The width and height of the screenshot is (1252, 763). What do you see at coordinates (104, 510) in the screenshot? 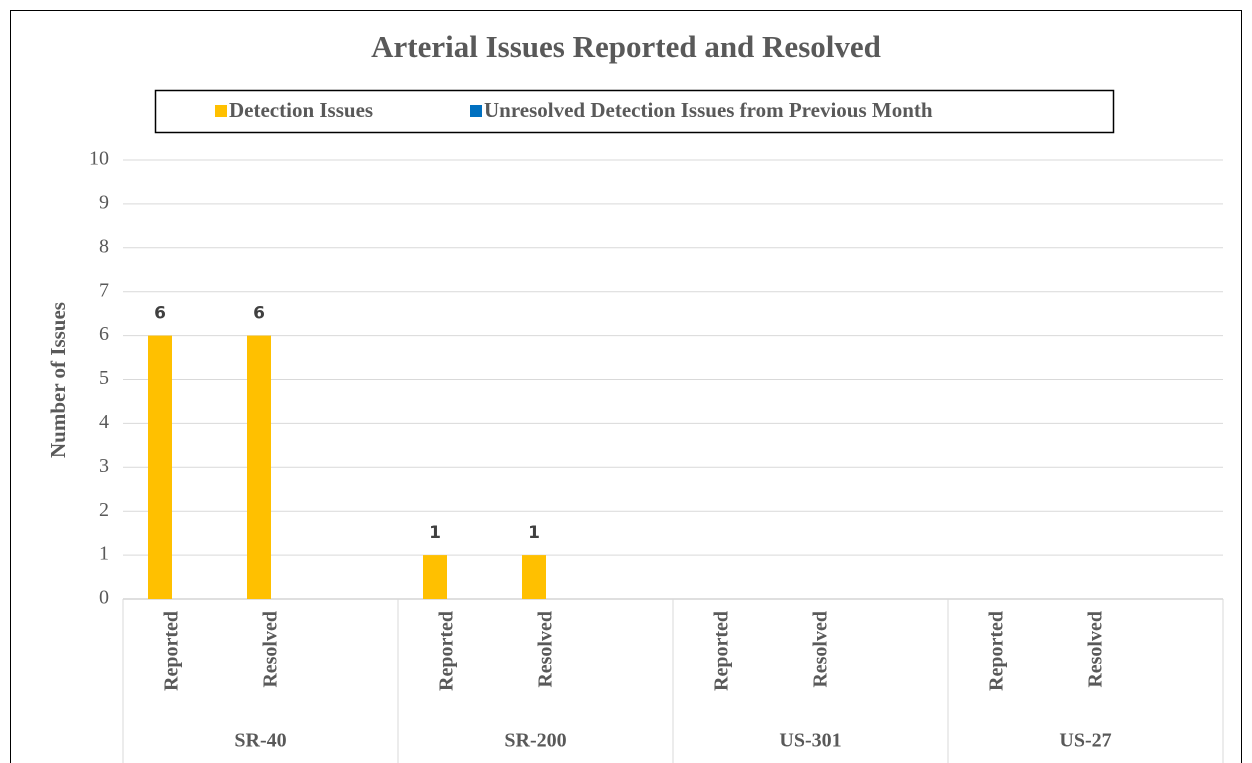
I see `y-tick-label: 2` at bounding box center [104, 510].